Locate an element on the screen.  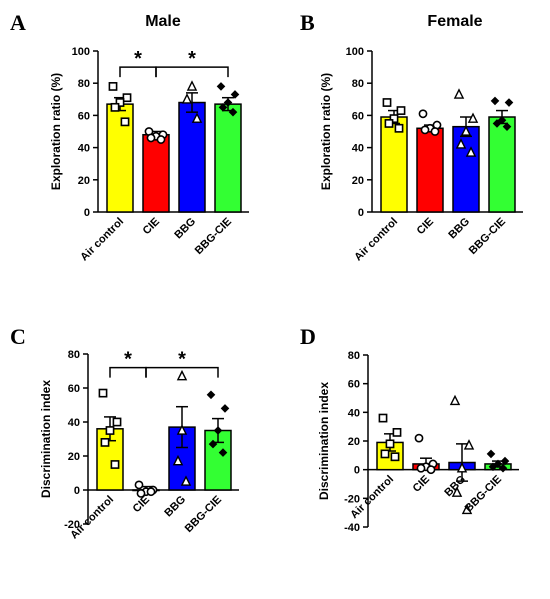
y-tick-label: -40 is located at coordinates (352, 528).